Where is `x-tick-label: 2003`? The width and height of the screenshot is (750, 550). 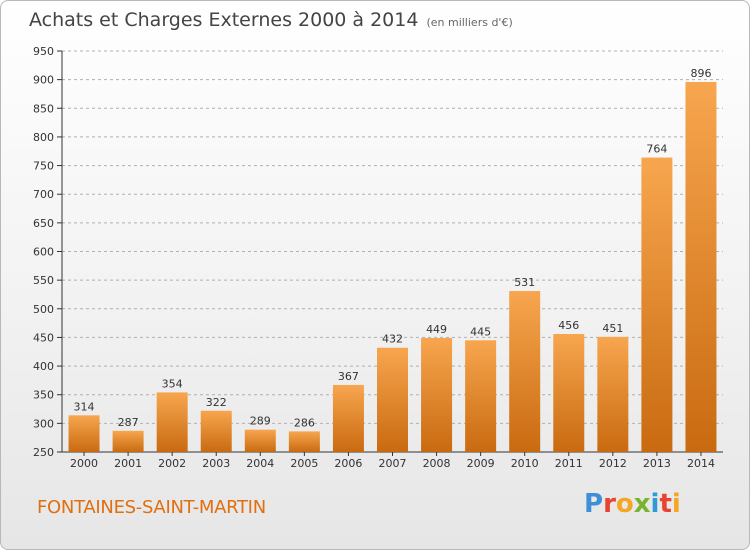
x-tick-label: 2003 is located at coordinates (216, 463).